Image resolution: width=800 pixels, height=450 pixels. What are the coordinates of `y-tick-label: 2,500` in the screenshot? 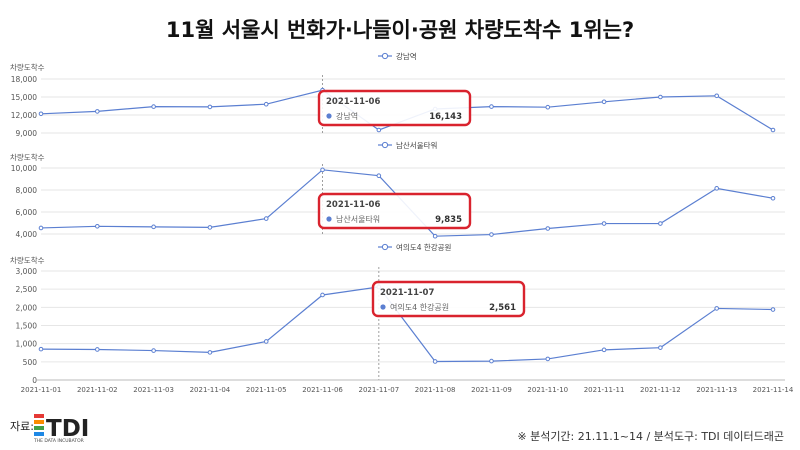 It's located at (27, 289).